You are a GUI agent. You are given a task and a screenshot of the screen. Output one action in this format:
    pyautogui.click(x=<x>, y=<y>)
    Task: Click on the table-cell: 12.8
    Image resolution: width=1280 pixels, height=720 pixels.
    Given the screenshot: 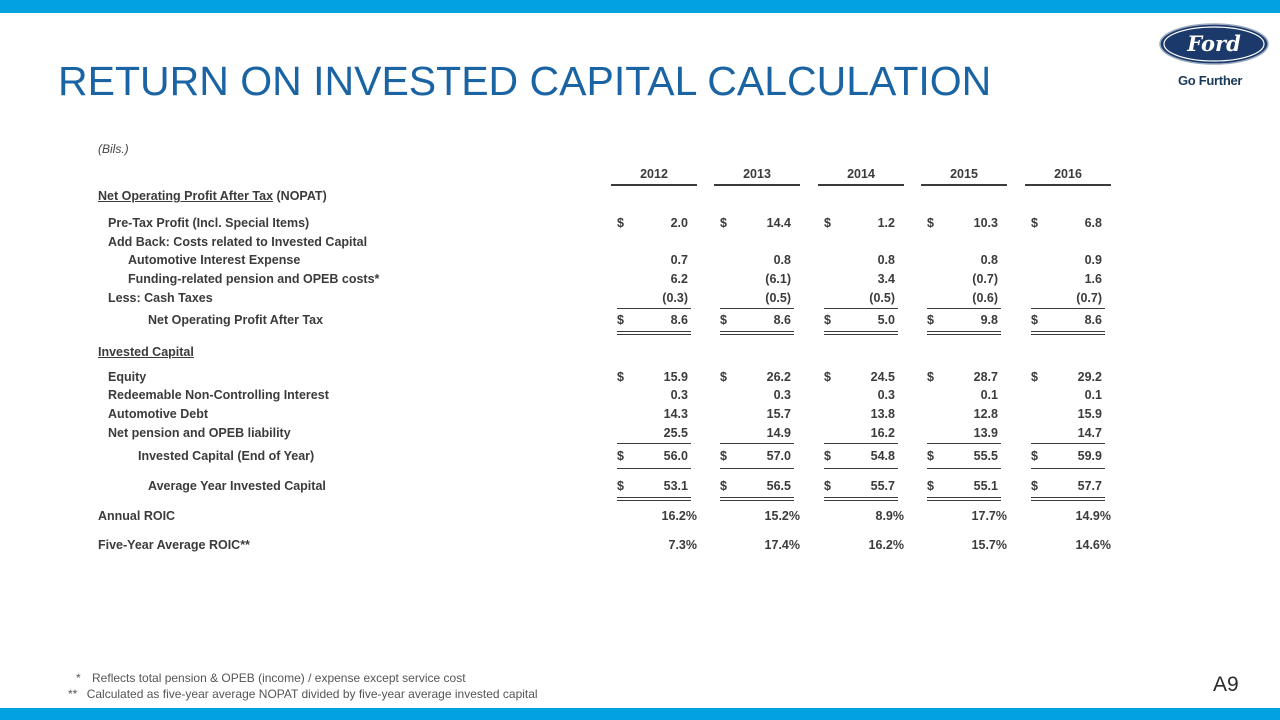 What is the action you would take?
    pyautogui.click(x=985, y=414)
    